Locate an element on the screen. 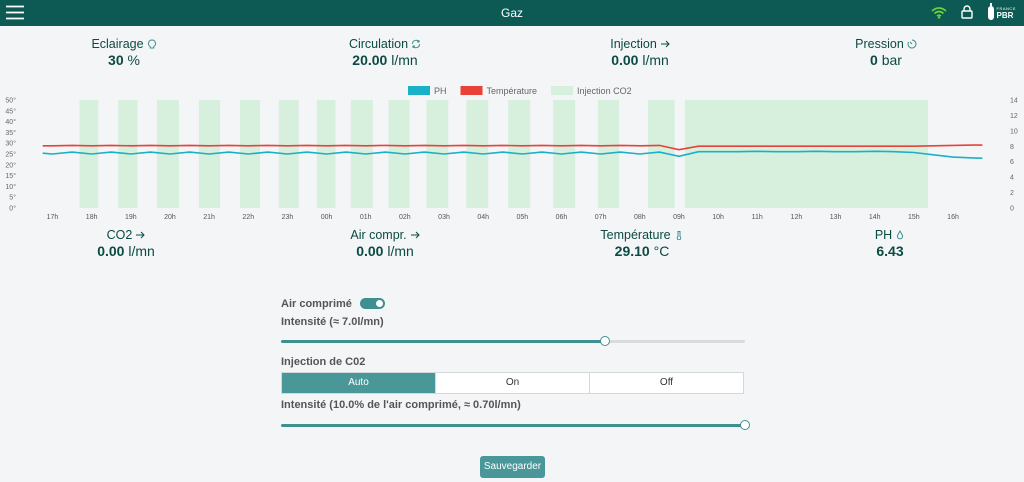 The height and width of the screenshot is (482, 1024). x-tick-label: 14h is located at coordinates (875, 217).